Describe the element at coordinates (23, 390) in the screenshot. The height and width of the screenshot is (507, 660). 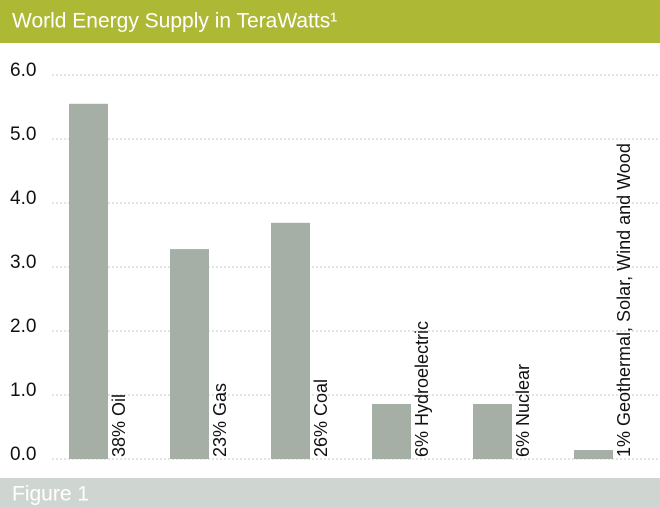
I see `y-tick-label: 1.0` at that location.